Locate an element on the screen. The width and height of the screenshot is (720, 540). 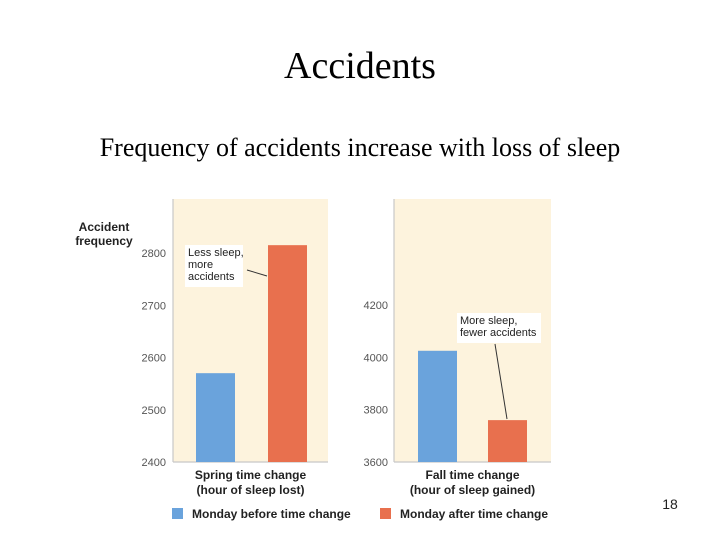
annotation-text: More sleep, fewer accidents is located at coordinates (498, 327).